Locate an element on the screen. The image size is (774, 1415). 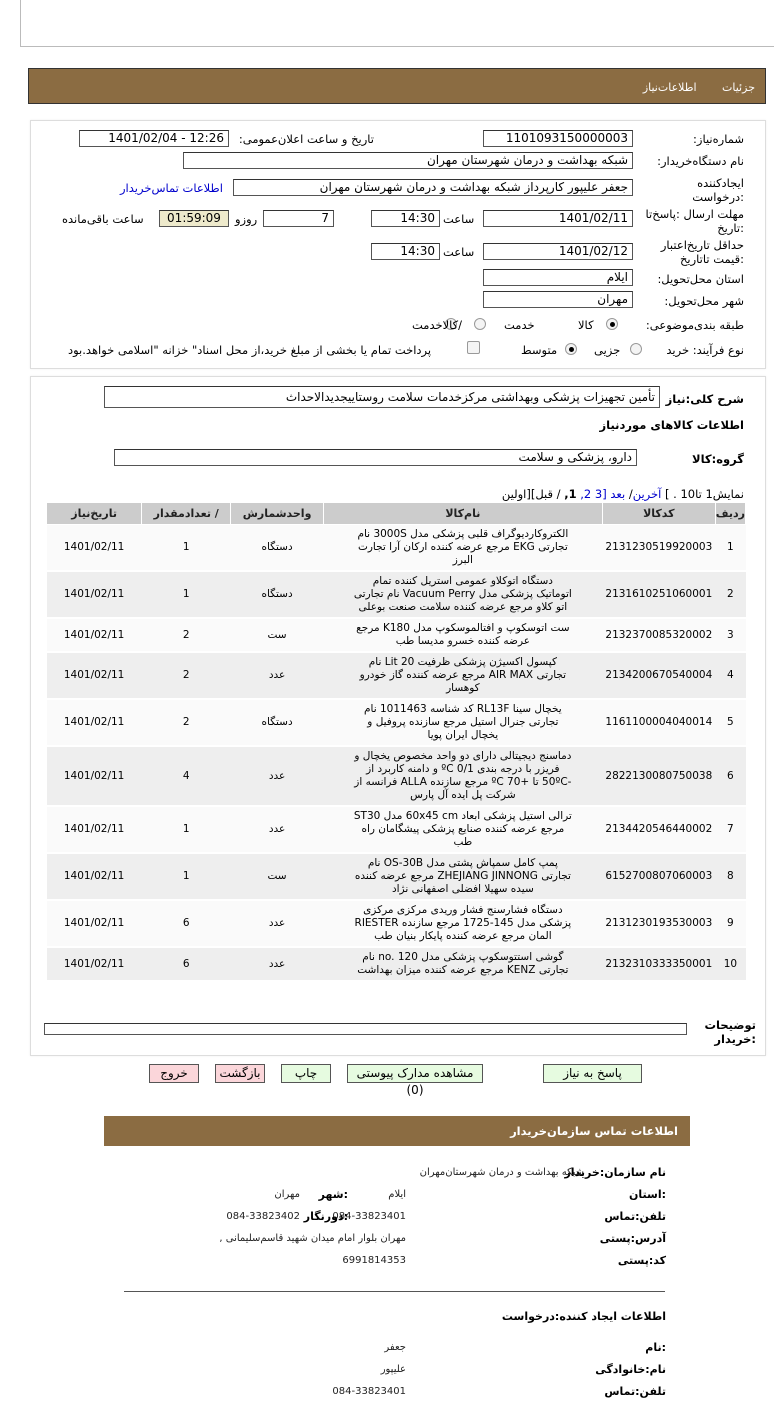
province-field: ایلام is located at coordinates (558, 277).